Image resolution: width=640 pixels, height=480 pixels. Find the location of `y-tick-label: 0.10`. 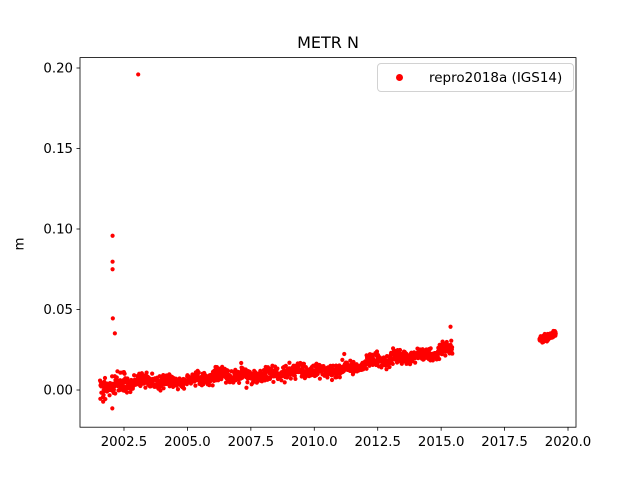

y-tick-label: 0.10 is located at coordinates (58, 230).